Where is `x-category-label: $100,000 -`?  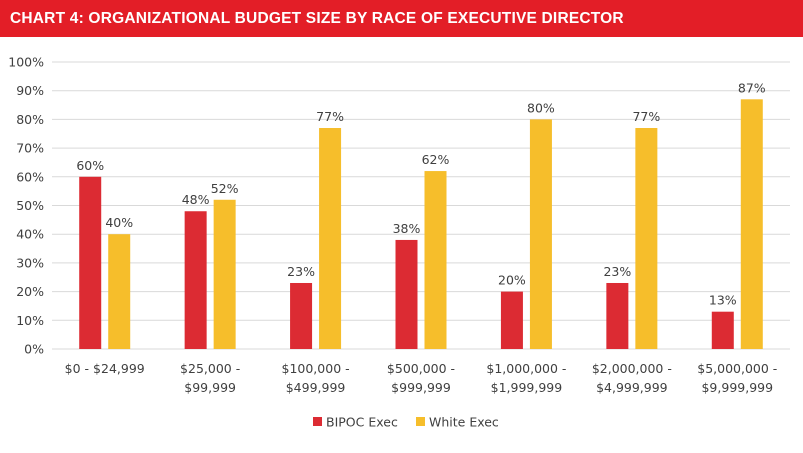
x-category-label: $100,000 - is located at coordinates (316, 368).